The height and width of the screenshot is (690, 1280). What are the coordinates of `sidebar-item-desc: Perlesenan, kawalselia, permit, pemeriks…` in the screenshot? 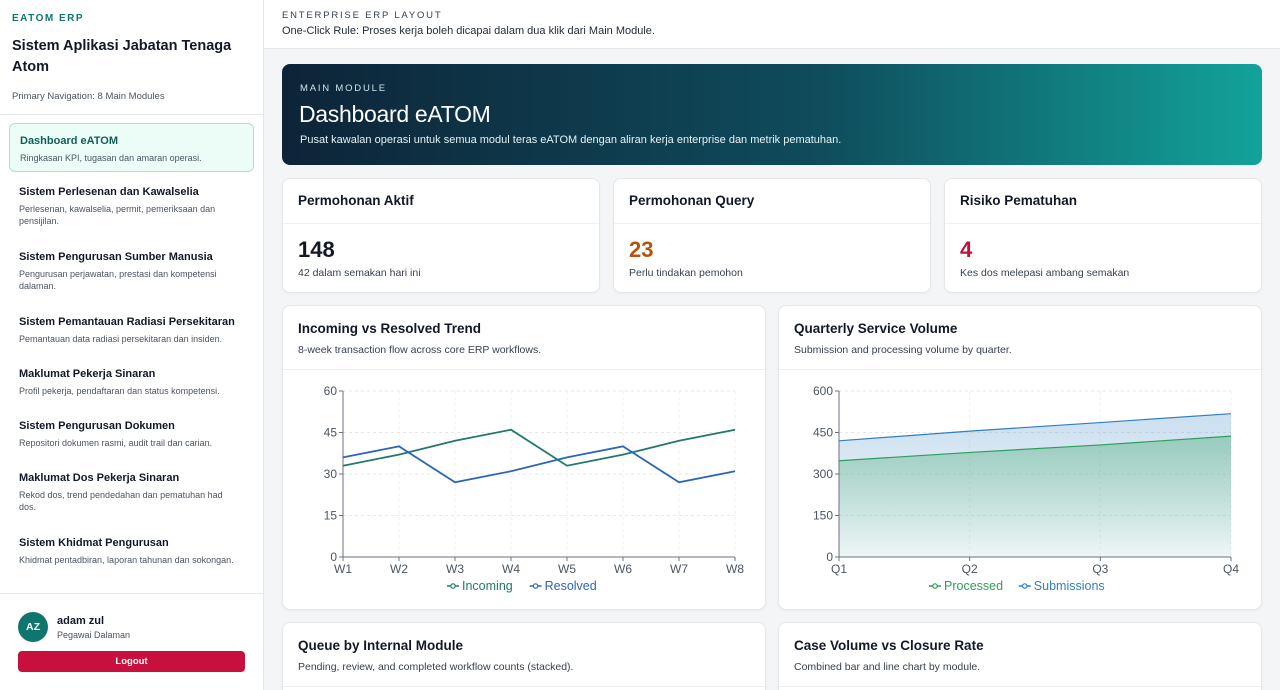 It's located at (117, 215).